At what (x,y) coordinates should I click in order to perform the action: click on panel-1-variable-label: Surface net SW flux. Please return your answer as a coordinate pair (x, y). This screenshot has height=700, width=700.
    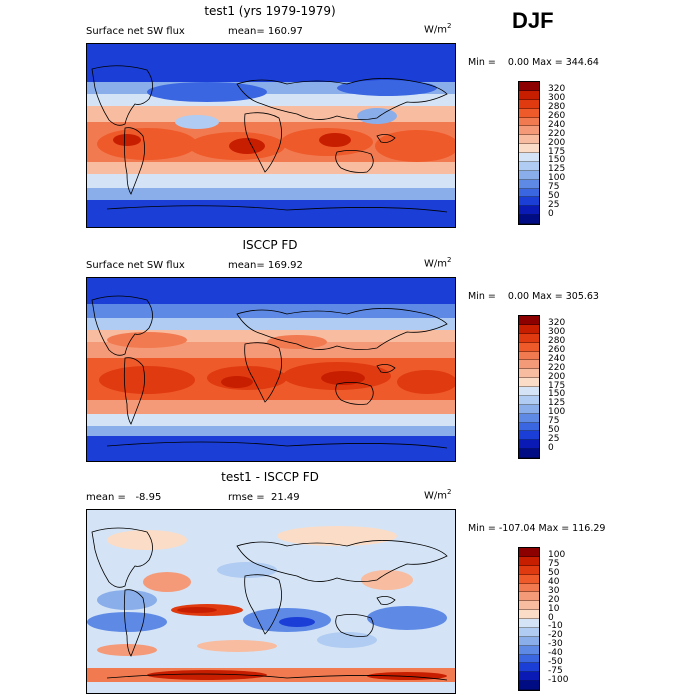
    Looking at the image, I should click on (135, 31).